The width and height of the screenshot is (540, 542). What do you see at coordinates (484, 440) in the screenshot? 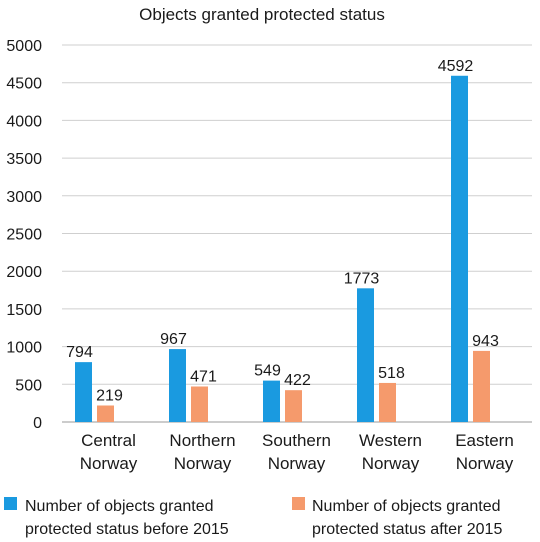
I see `x-category-label: Eastern` at bounding box center [484, 440].